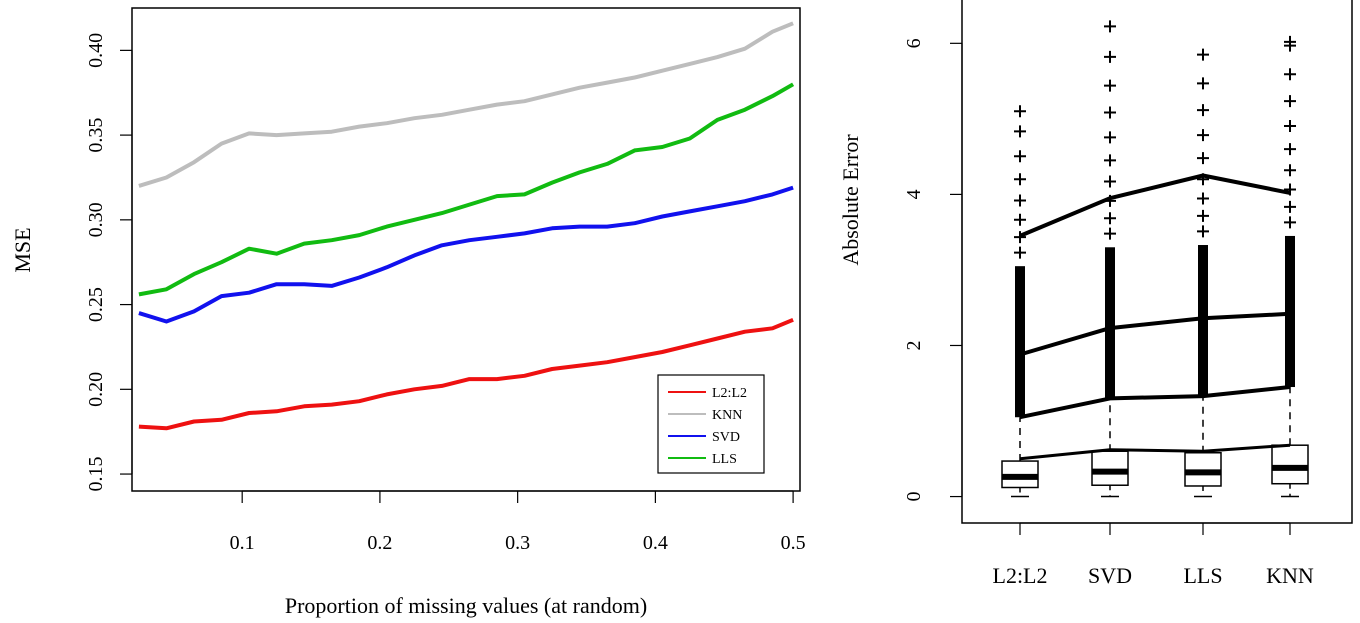  I want to click on boxplot-l2-l2, so click(1020, 301).